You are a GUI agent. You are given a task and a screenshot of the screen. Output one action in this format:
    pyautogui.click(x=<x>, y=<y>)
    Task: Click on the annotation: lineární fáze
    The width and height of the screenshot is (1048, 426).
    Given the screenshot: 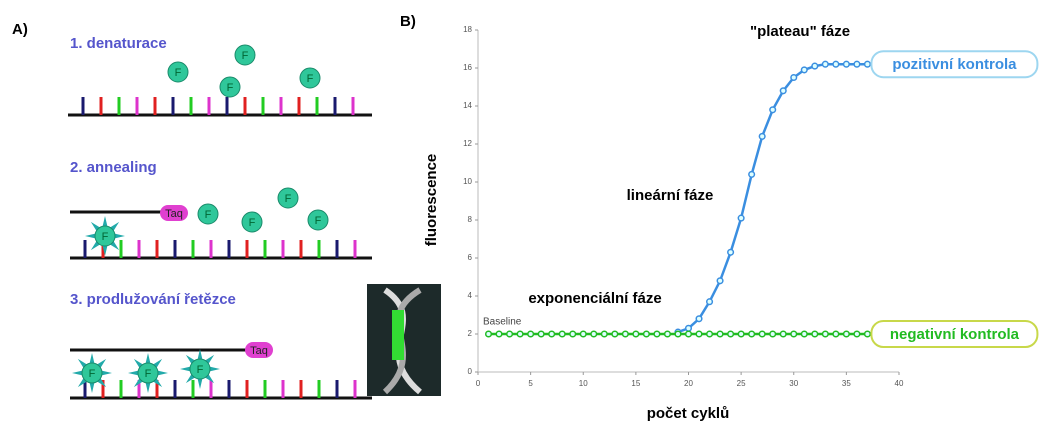 What is the action you would take?
    pyautogui.click(x=670, y=195)
    